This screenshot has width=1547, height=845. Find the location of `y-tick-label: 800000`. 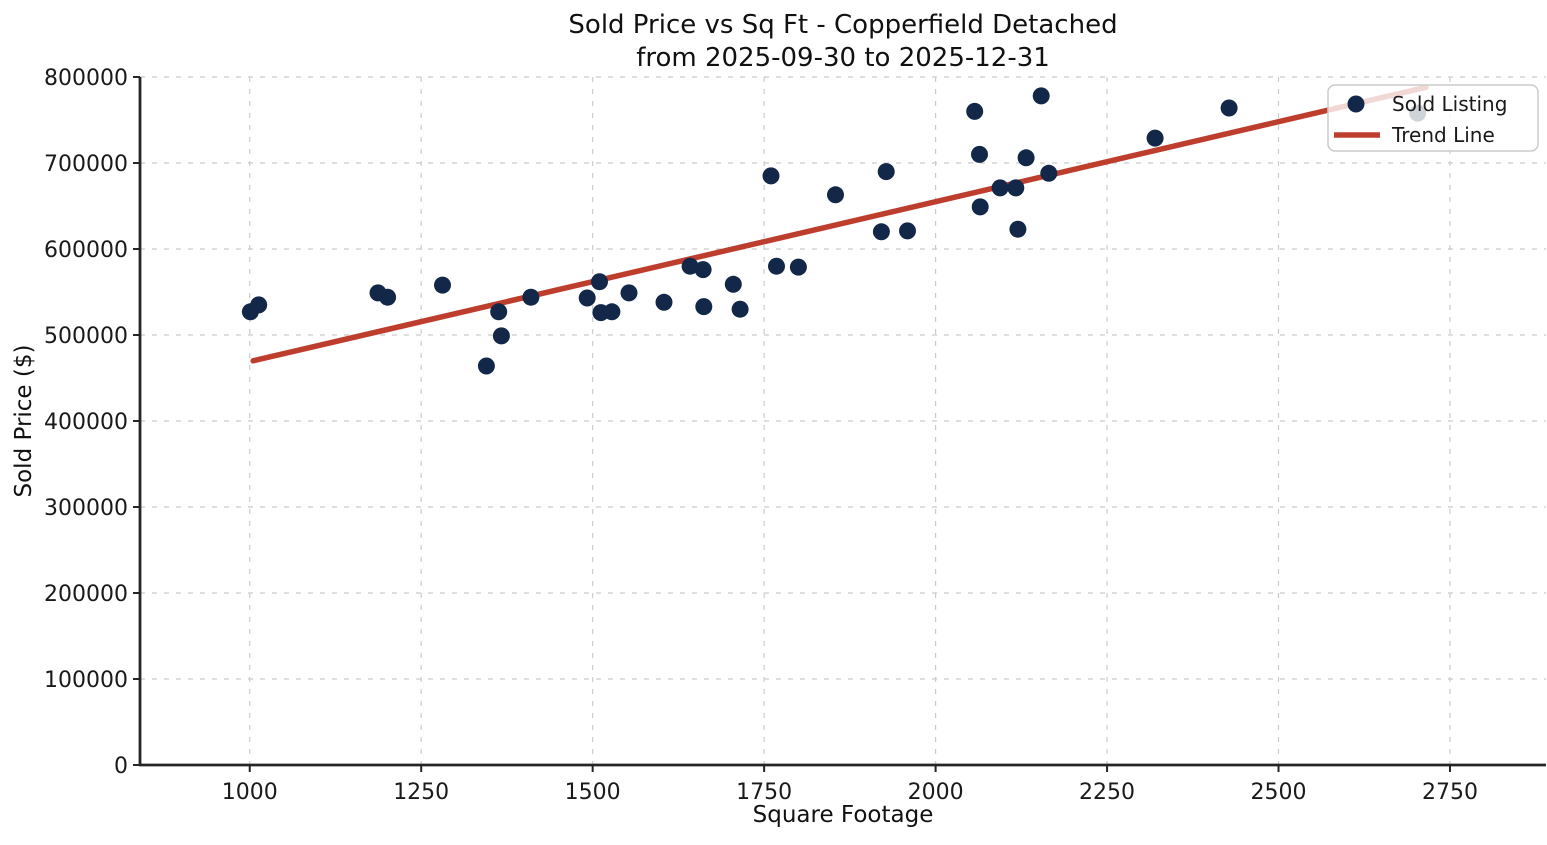

y-tick-label: 800000 is located at coordinates (86, 78).